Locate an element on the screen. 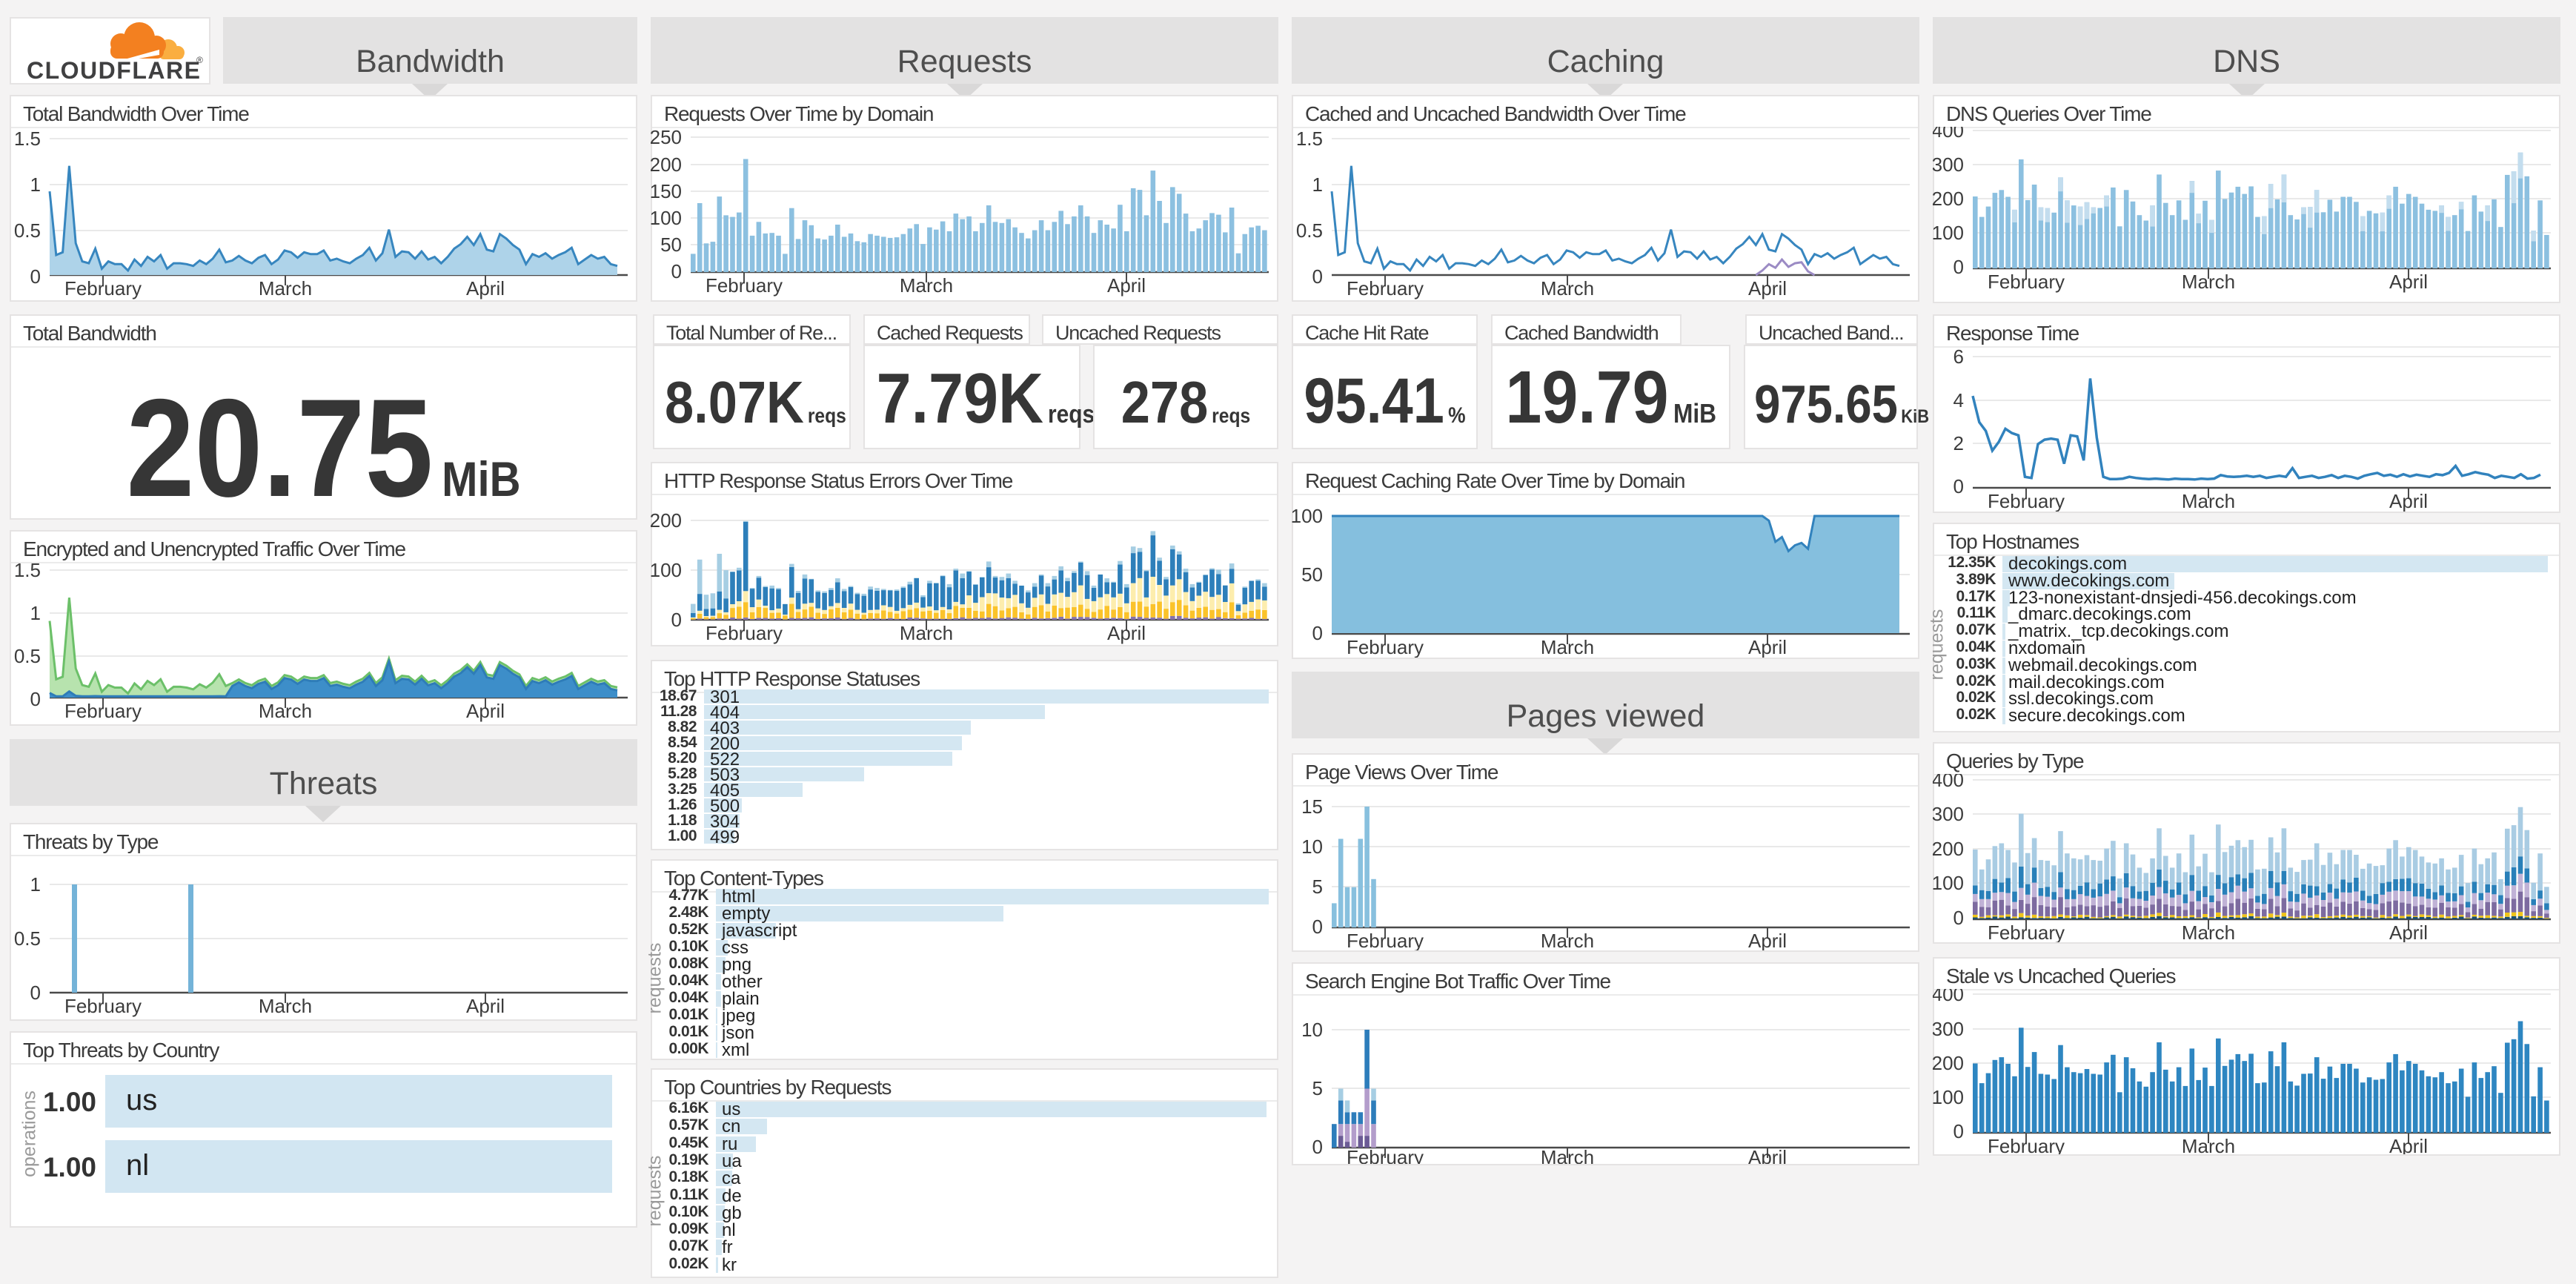 Image resolution: width=2576 pixels, height=1284 pixels. svg-text: 150 is located at coordinates (666, 191).